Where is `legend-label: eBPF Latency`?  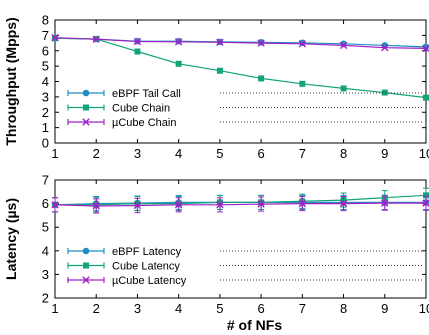 legend-label: eBPF Latency is located at coordinates (147, 252).